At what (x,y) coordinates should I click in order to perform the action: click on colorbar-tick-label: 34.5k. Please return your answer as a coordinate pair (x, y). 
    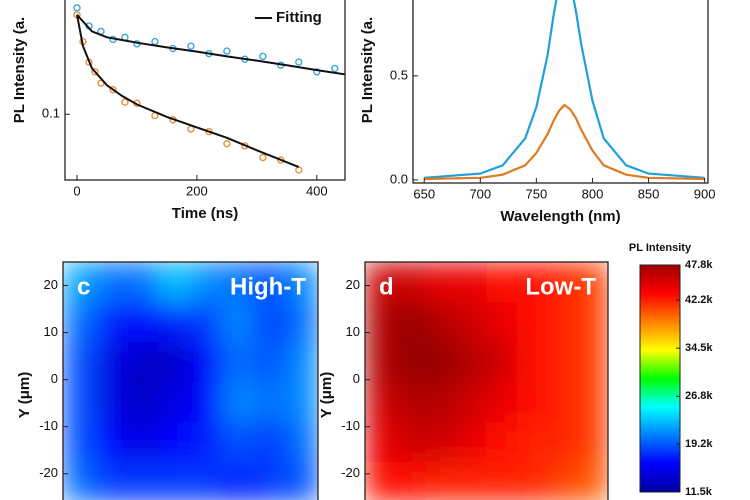
    Looking at the image, I should click on (699, 348).